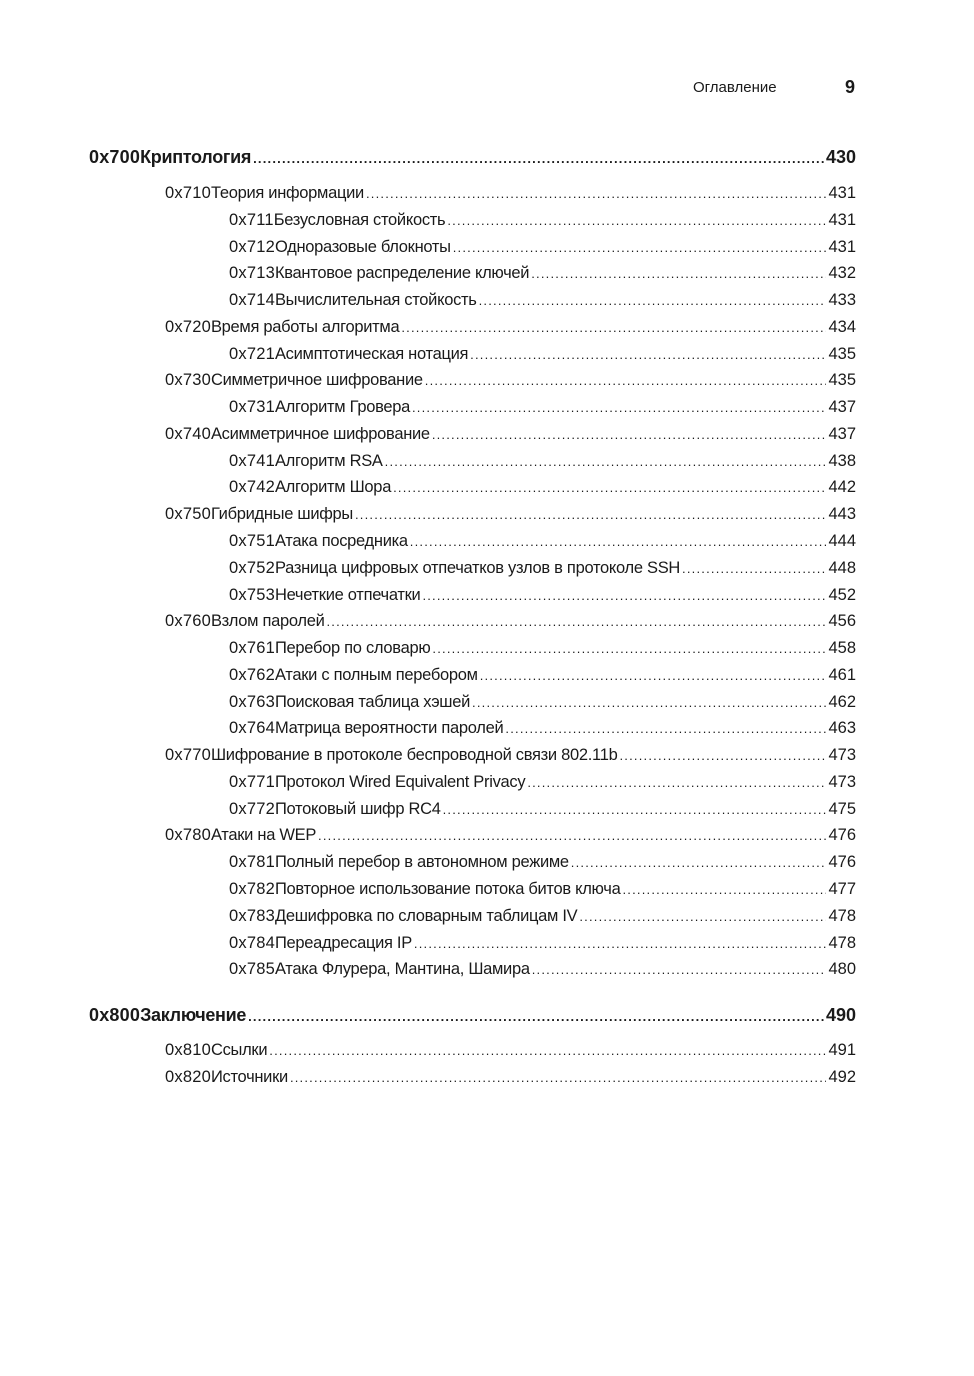 The height and width of the screenshot is (1376, 974). I want to click on header-title: Оглавление, so click(735, 87).